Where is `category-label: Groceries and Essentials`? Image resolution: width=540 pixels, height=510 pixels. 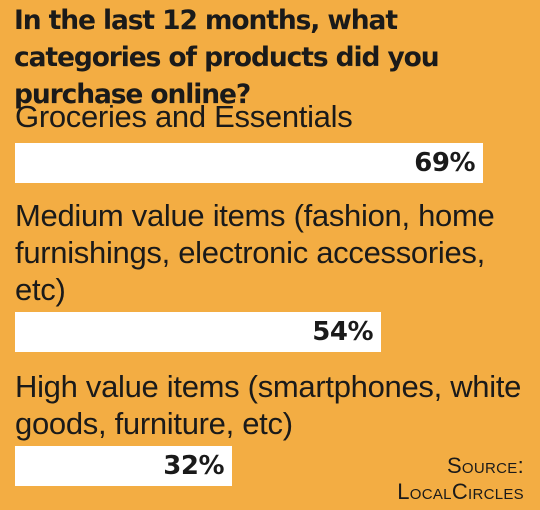 category-label: Groceries and Essentials is located at coordinates (184, 116).